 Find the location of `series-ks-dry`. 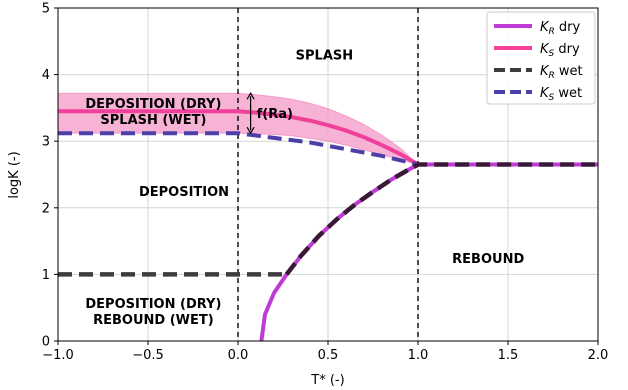

series-ks-dry is located at coordinates (239, 138).